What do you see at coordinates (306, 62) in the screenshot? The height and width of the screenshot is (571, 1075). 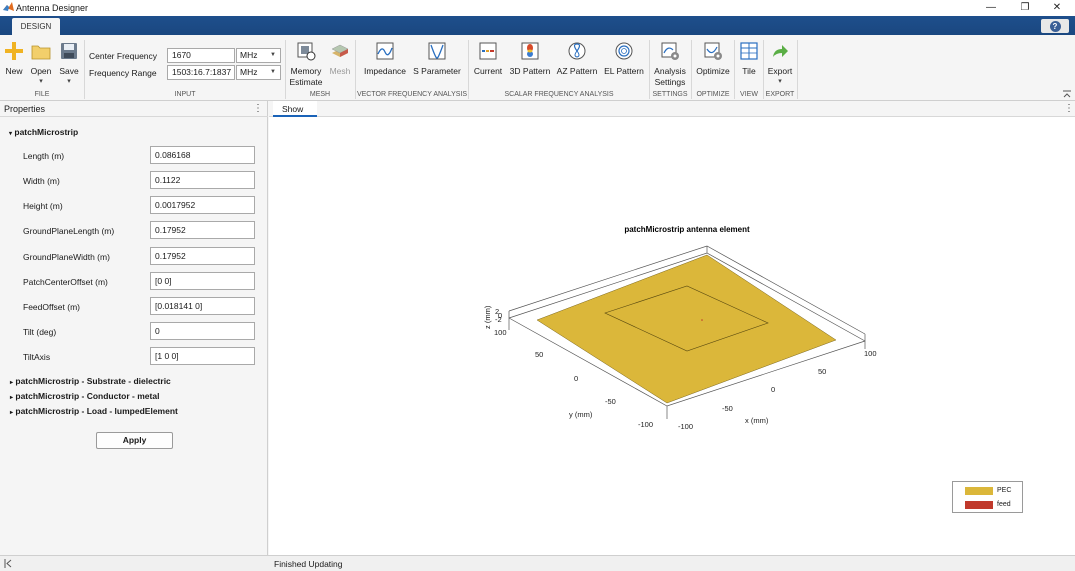 I see `memory-estimate-button: Memory Estimate` at bounding box center [306, 62].